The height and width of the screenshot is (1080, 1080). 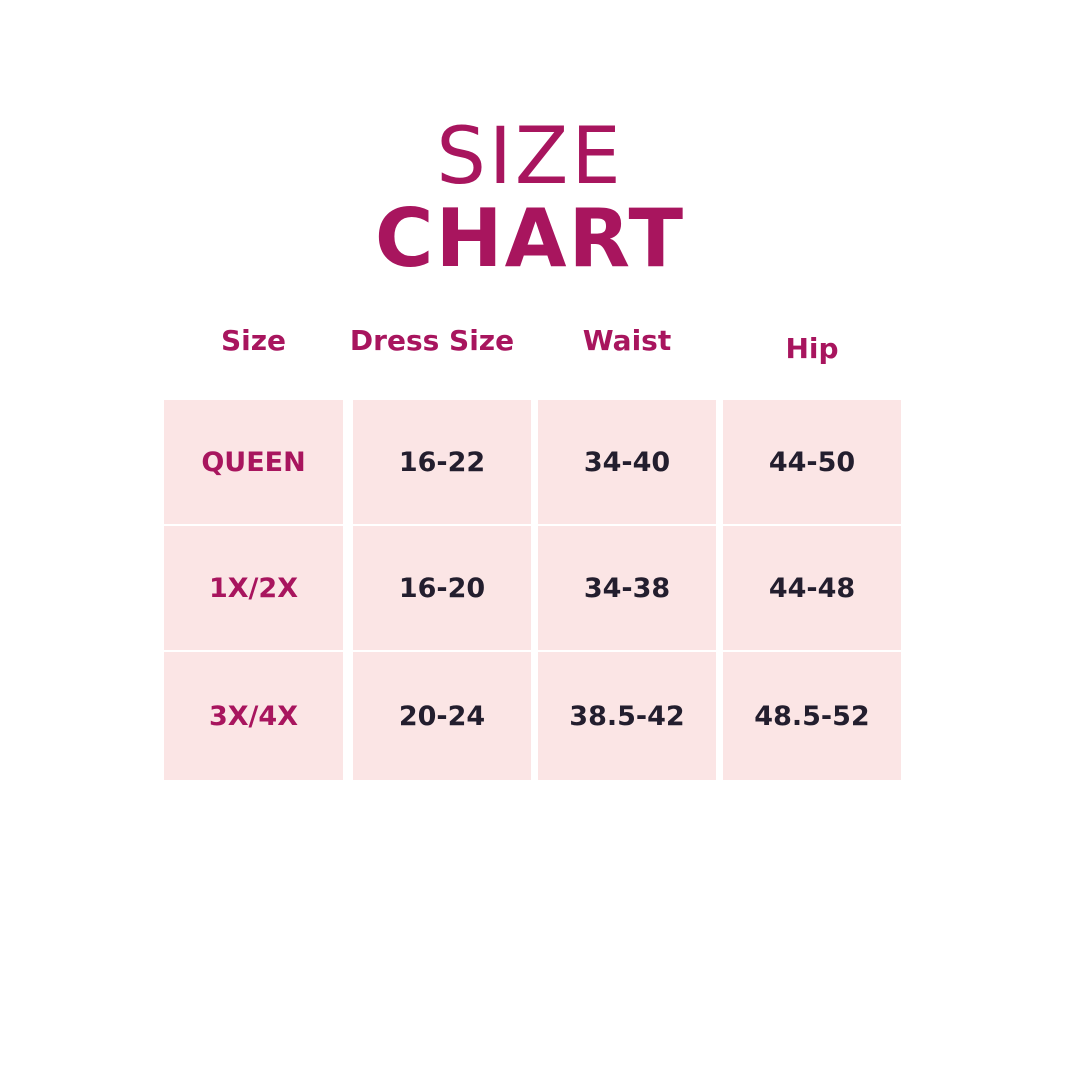 I want to click on column-header-hip: Hip, so click(x=812, y=348).